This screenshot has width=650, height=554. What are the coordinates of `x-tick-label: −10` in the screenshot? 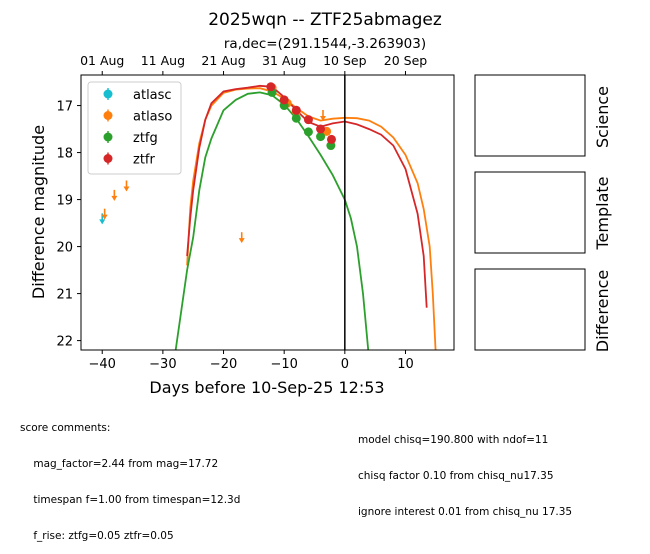 It's located at (283, 364).